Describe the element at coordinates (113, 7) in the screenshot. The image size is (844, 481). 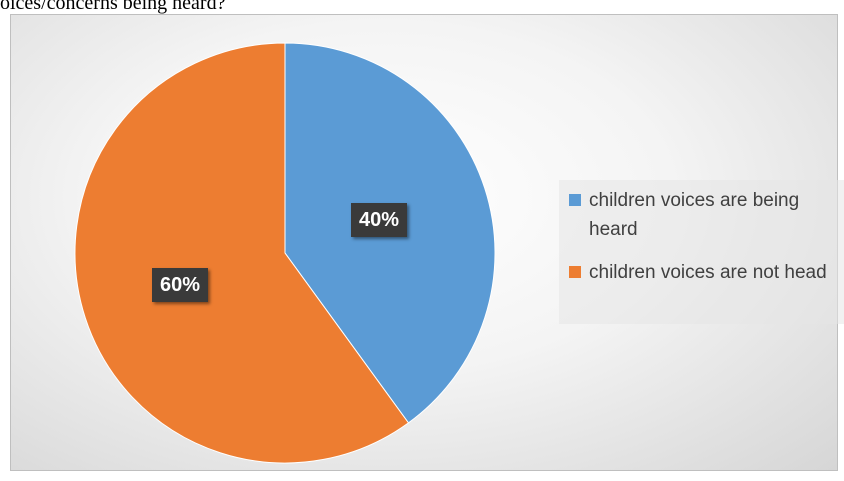
I see `page-caption: oices/concerns being heard?` at that location.